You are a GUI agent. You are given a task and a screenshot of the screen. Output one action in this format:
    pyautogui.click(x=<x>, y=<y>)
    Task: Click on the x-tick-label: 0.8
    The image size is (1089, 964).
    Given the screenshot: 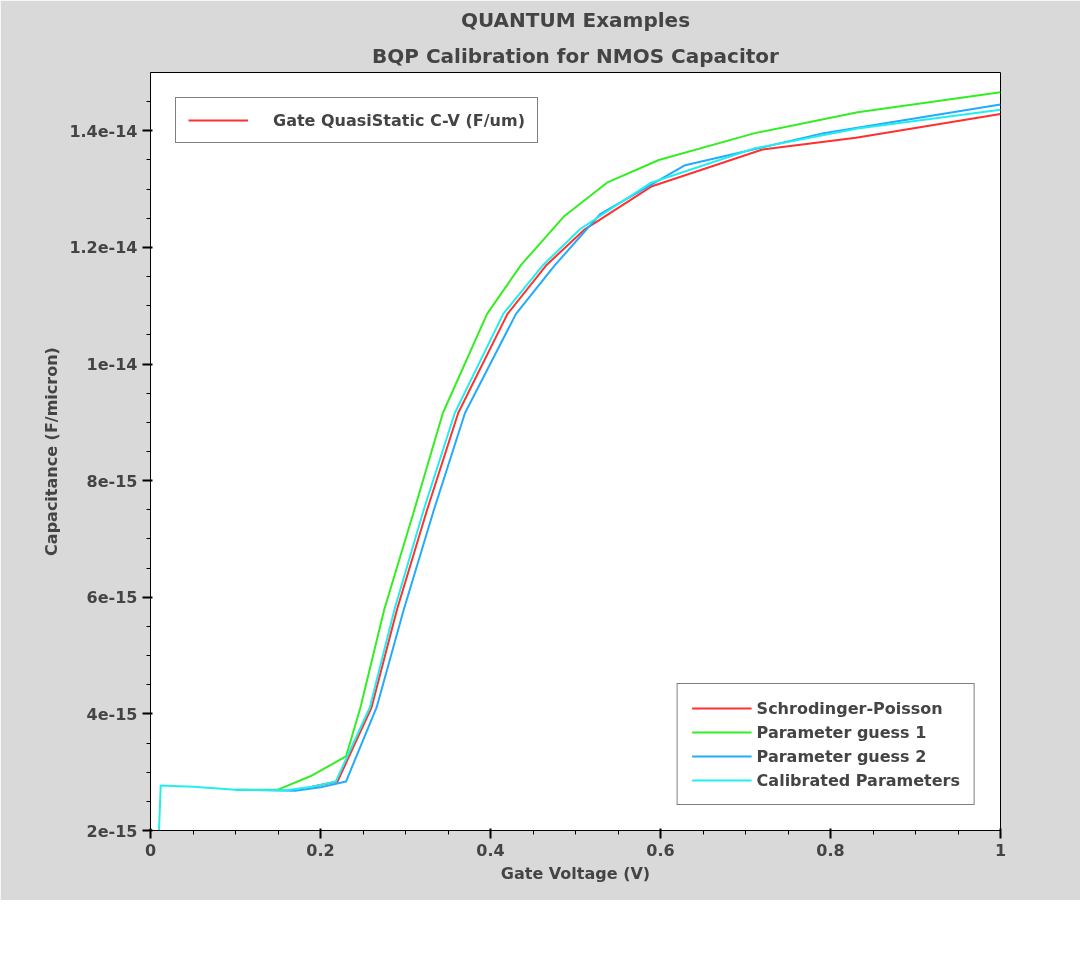 What is the action you would take?
    pyautogui.click(x=830, y=850)
    